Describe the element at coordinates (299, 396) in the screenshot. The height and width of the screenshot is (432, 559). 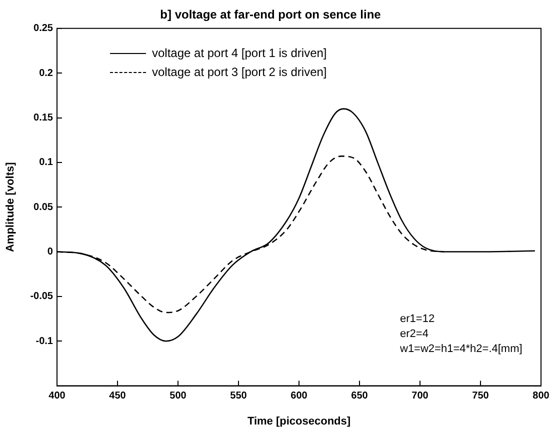
I see `x-tick-label: 600` at that location.